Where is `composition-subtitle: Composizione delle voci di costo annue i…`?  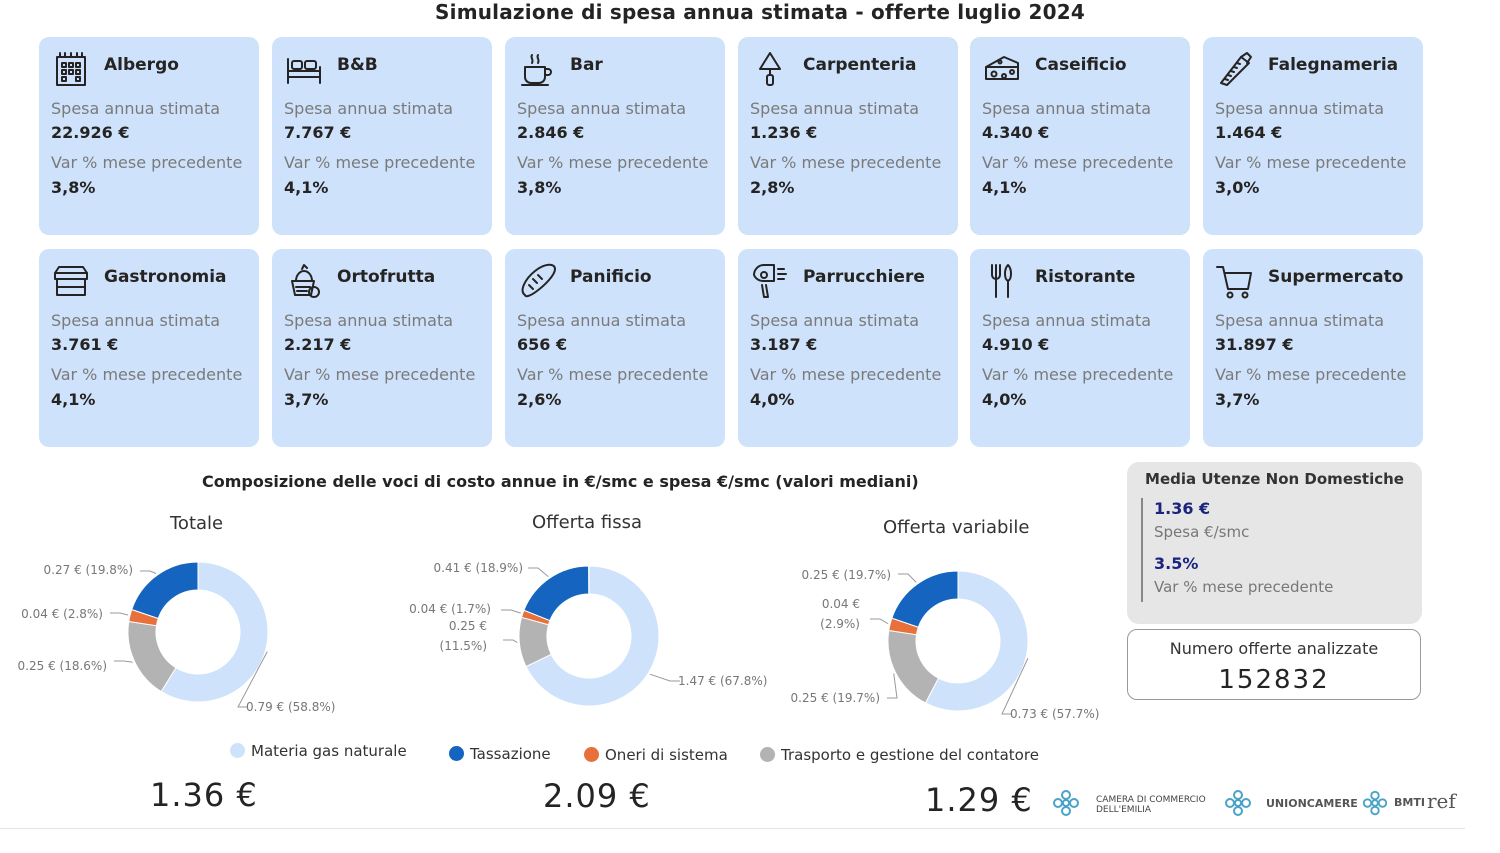
composition-subtitle: Composizione delle voci di costo annue i… is located at coordinates (560, 481).